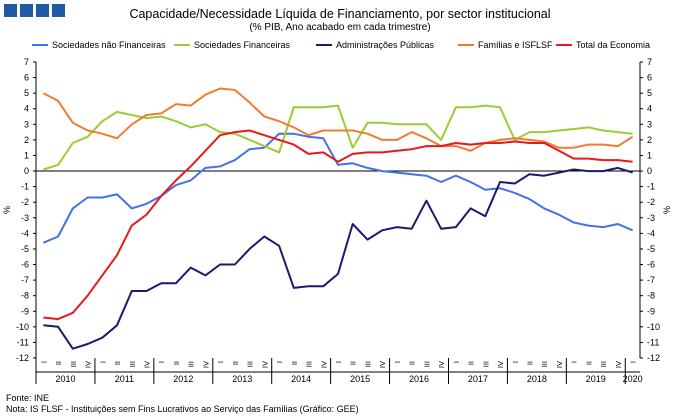  I want to click on legend-entry: Total da Economia, so click(613, 45).